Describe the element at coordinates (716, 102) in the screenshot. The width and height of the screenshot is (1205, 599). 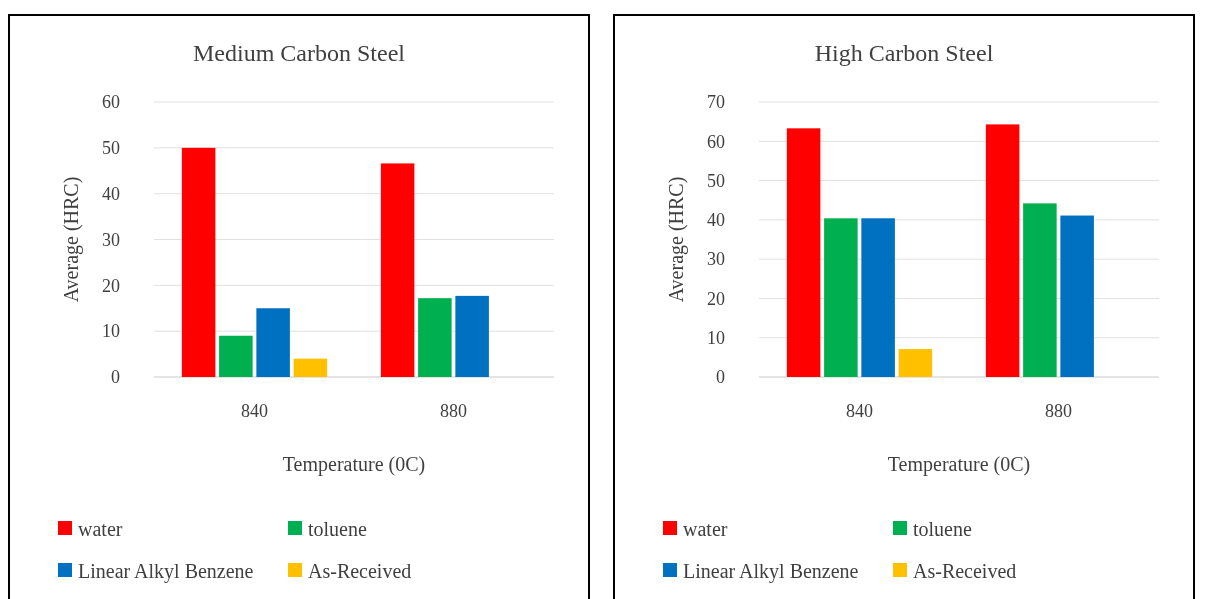
I see `y-tick-label: 70` at that location.